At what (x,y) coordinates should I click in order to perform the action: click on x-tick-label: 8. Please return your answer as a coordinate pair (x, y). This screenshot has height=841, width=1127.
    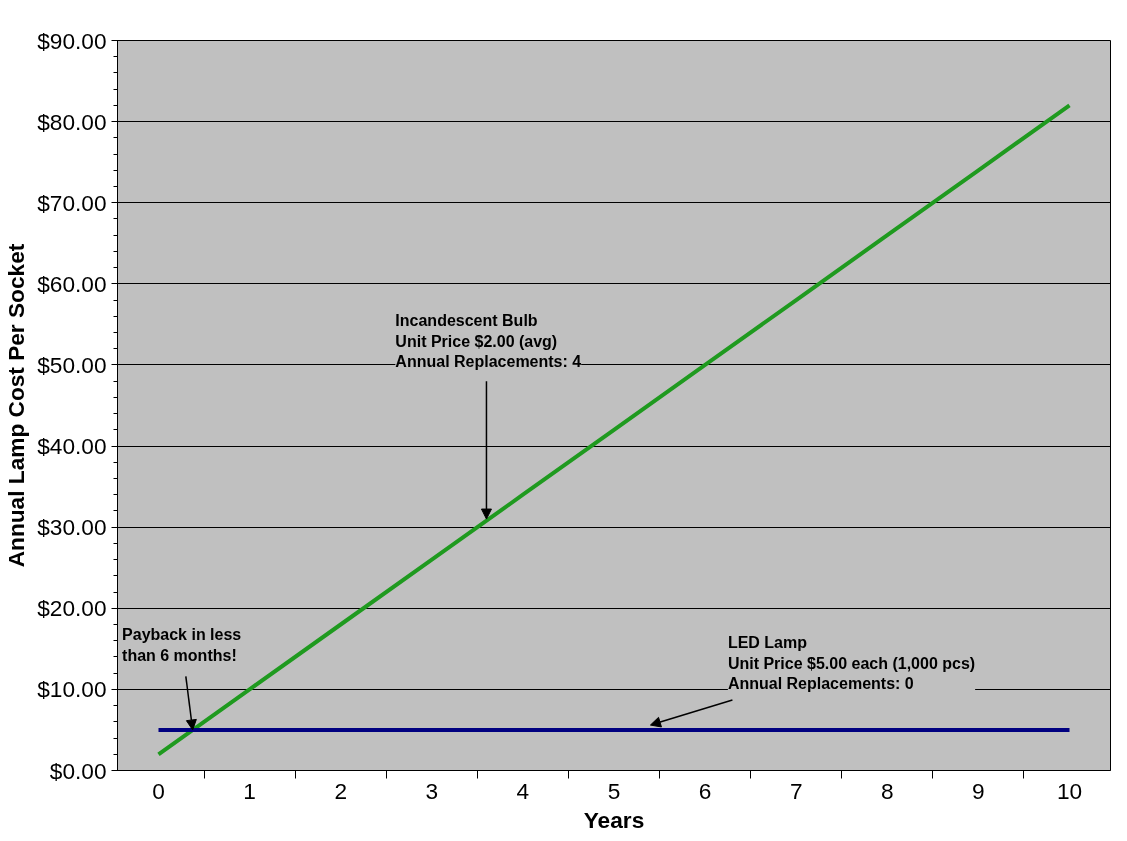
    Looking at the image, I should click on (887, 790).